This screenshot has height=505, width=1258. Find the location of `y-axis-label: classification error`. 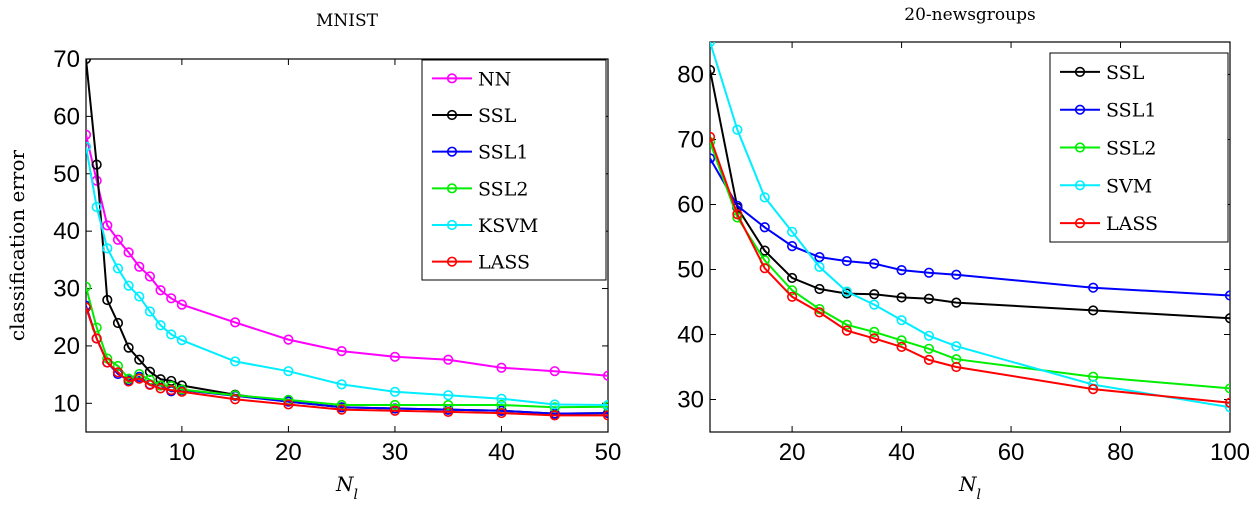

y-axis-label: classification error is located at coordinates (17, 245).